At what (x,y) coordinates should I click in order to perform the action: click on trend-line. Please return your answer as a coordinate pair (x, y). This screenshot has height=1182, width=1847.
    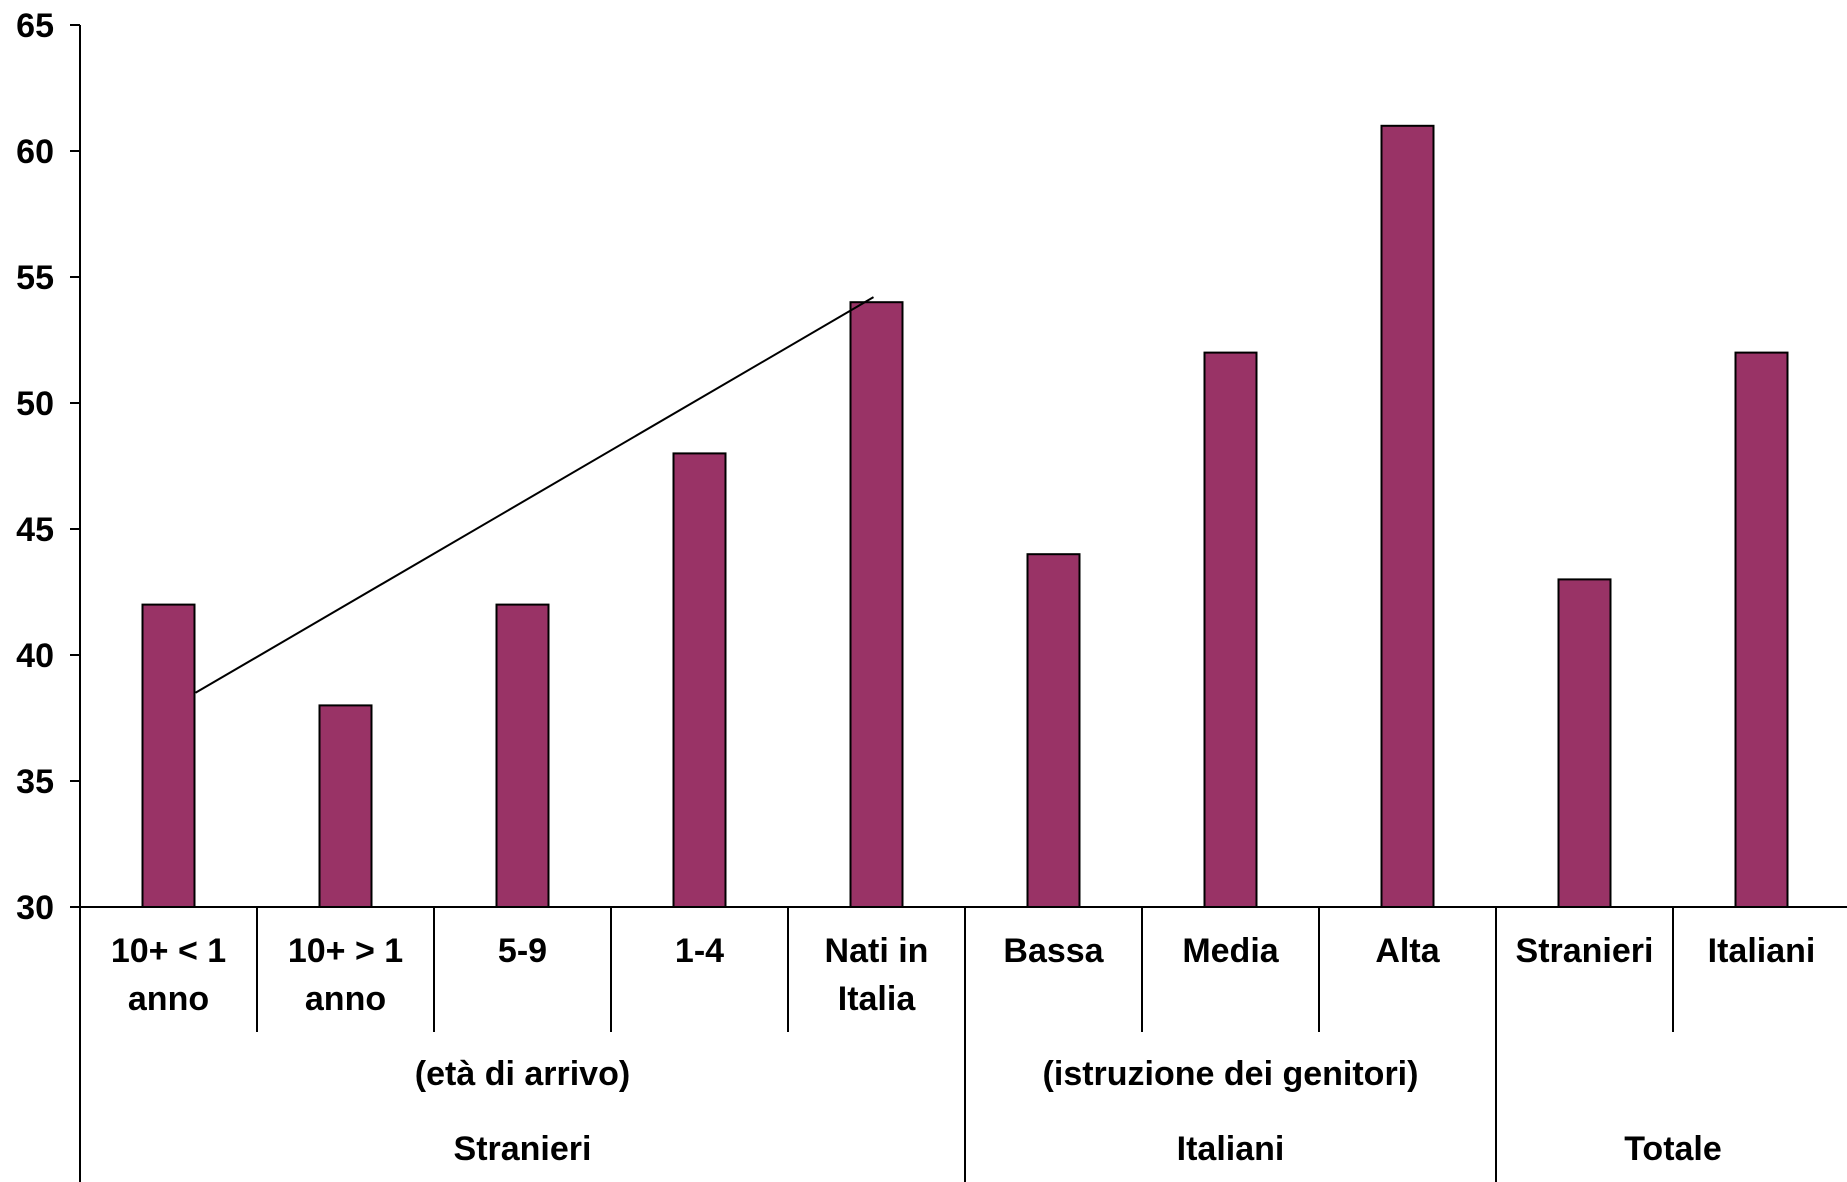
    Looking at the image, I should click on (534, 495).